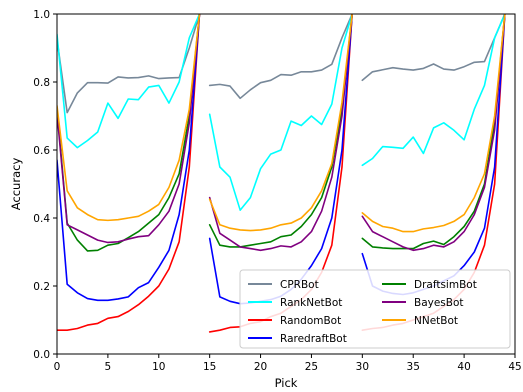 This screenshot has height=392, width=523. I want to click on x-axis-ticks: 0 5 10 15 20 25 30 35 40 45, so click(288, 363).